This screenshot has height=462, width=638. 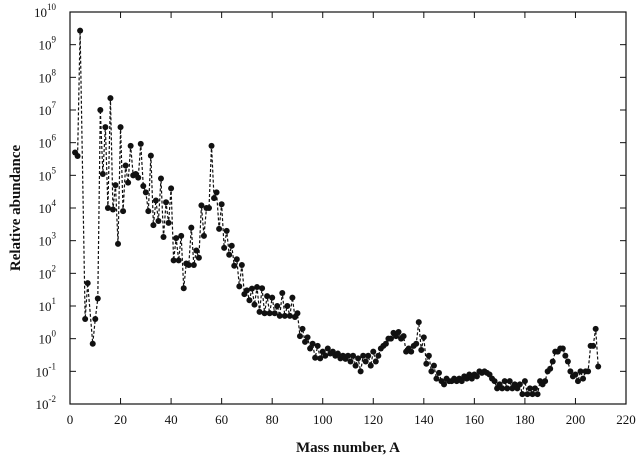 I want to click on y-tick-label: 10², so click(x=48, y=272).